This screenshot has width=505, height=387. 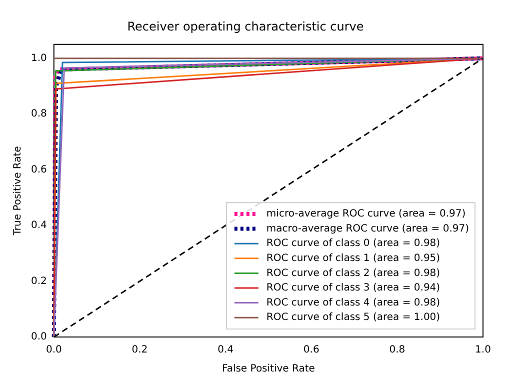 I want to click on legend-label: micro-average ROC curve (area = 0.97), so click(x=366, y=214).